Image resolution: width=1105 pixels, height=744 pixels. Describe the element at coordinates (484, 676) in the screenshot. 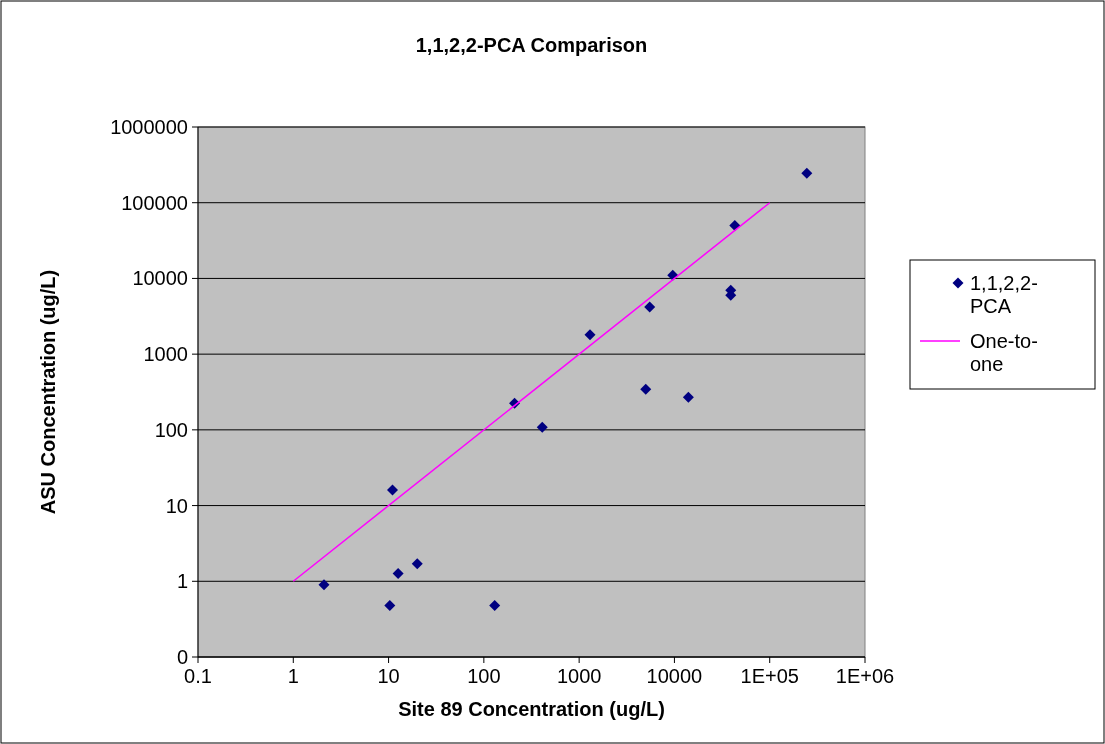

I see `x-tick-label: 100` at that location.